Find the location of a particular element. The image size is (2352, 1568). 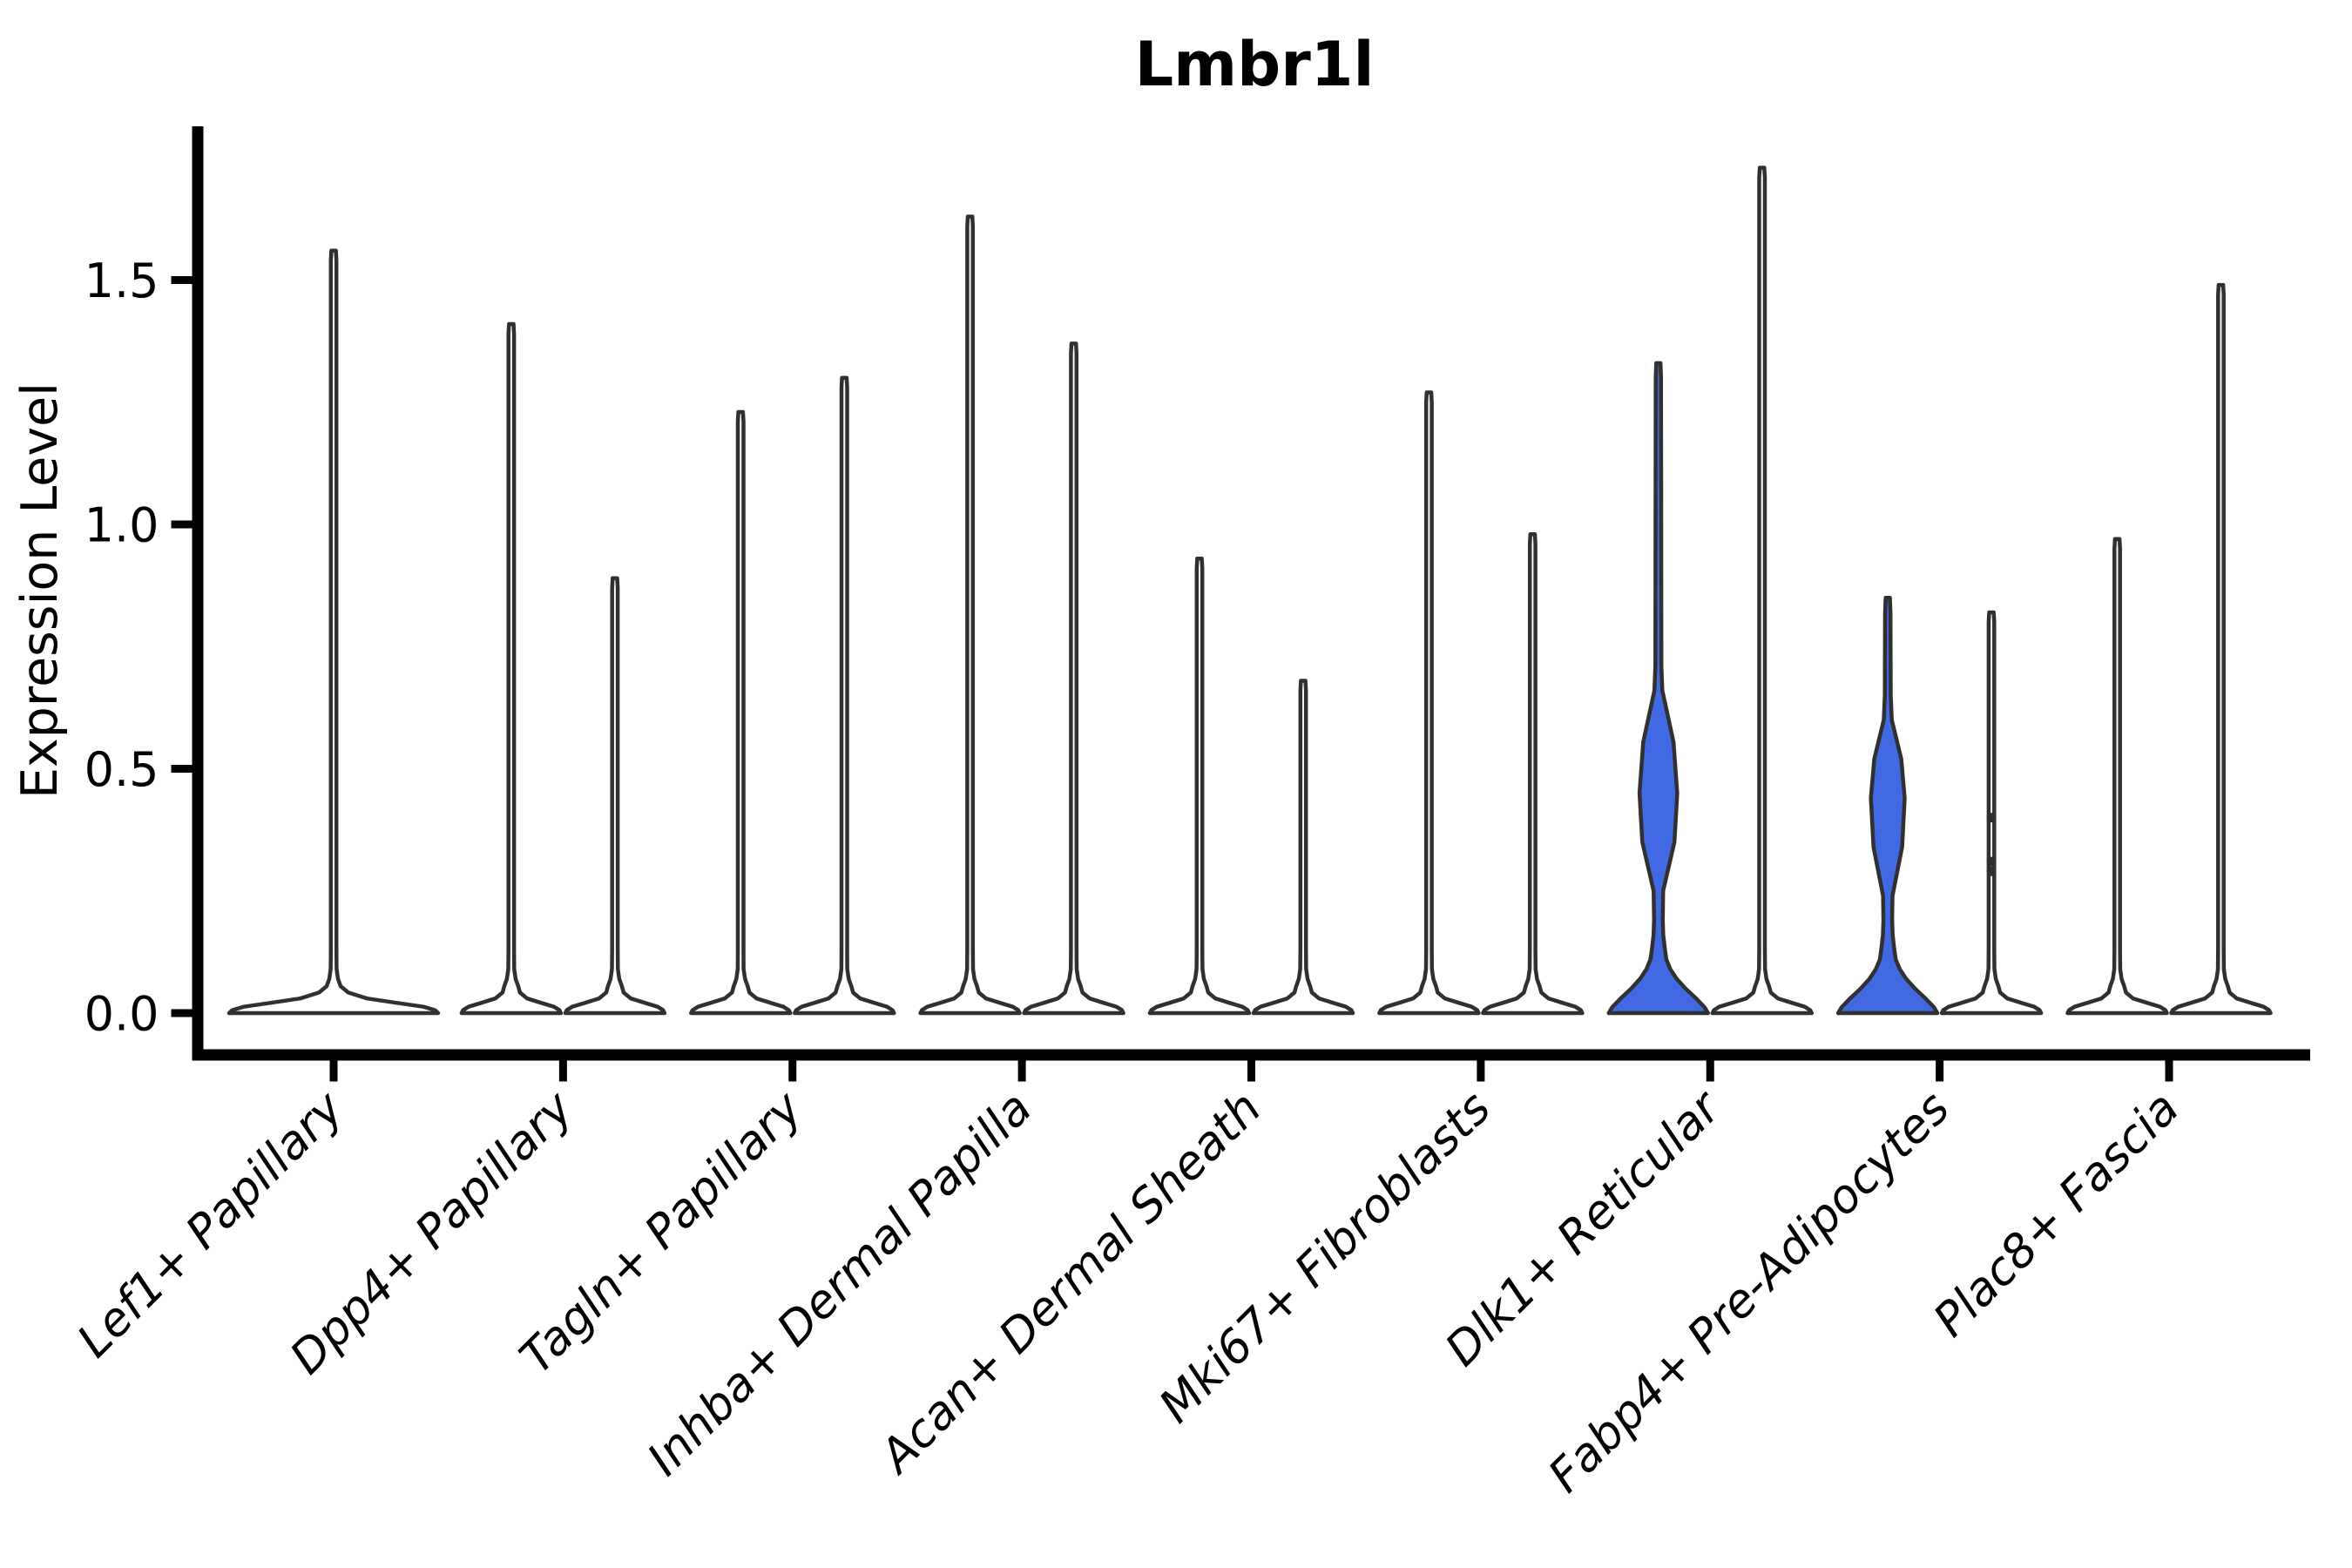

x-tick-label-fabp4-pre-adipocytes: Fabp4+ Pre-Adipocytes is located at coordinates (1749, 1293).